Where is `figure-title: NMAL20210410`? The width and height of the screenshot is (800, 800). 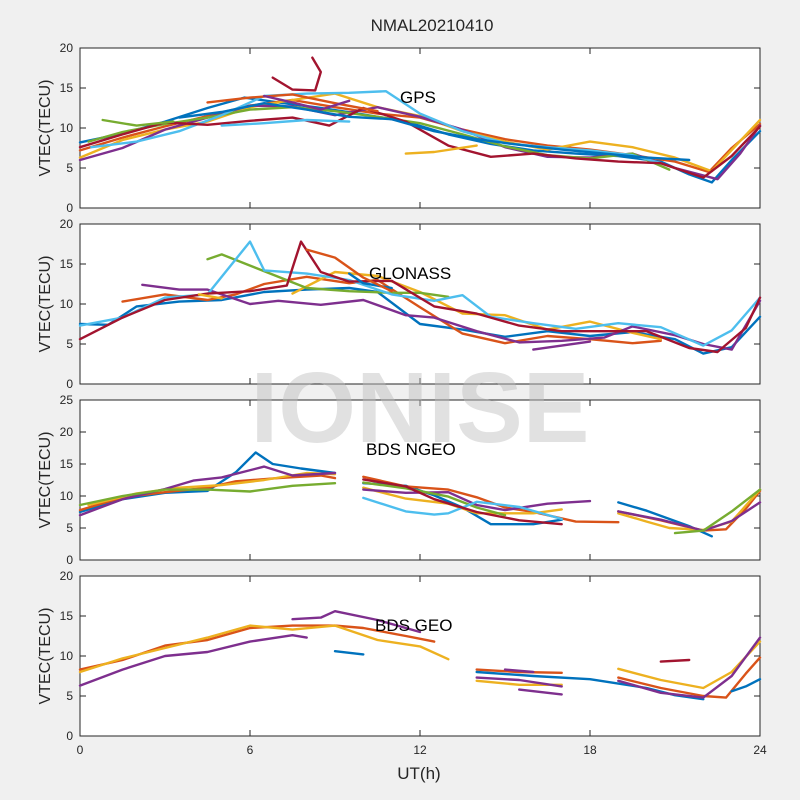 figure-title: NMAL20210410 is located at coordinates (432, 25).